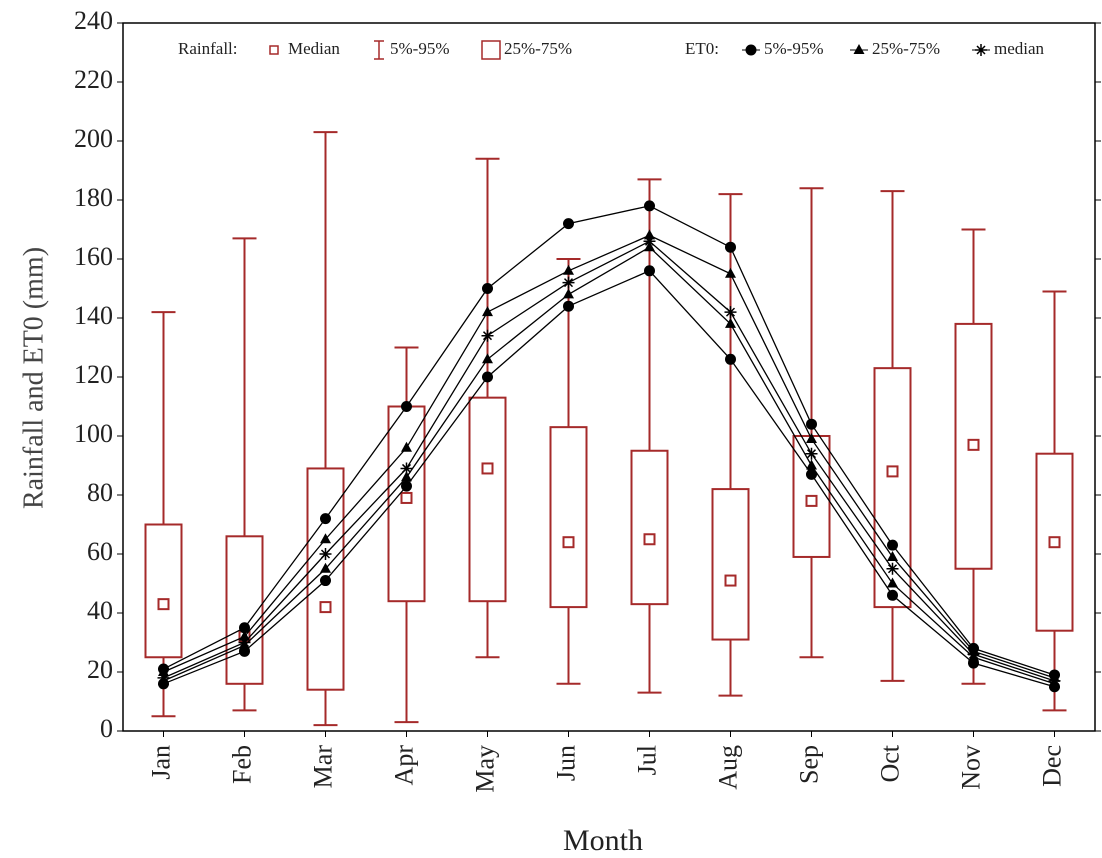 This screenshot has height=858, width=1102. What do you see at coordinates (702, 48) in the screenshot?
I see `legend-label: ET0:` at bounding box center [702, 48].